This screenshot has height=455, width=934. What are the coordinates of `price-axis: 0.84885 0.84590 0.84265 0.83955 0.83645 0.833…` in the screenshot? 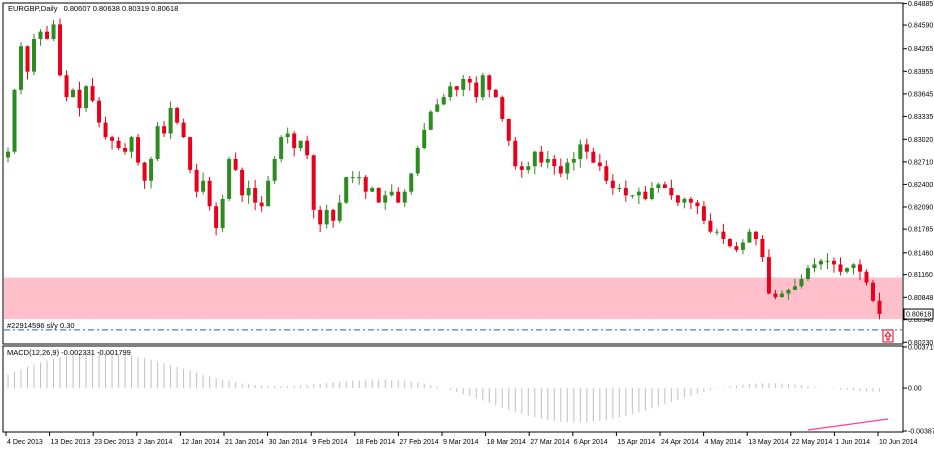 It's located at (918, 174).